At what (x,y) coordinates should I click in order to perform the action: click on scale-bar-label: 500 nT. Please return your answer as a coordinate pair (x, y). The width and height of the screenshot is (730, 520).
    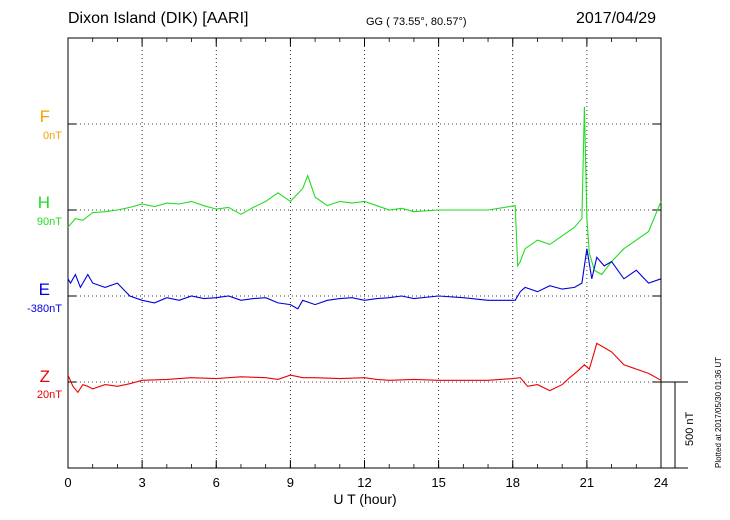
    Looking at the image, I should click on (690, 428).